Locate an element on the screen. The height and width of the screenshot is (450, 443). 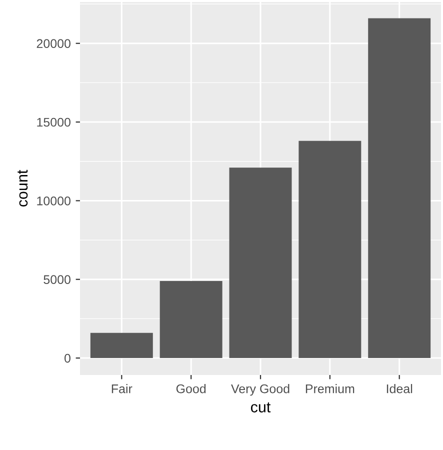
x-tick-label: Fair is located at coordinates (122, 389).